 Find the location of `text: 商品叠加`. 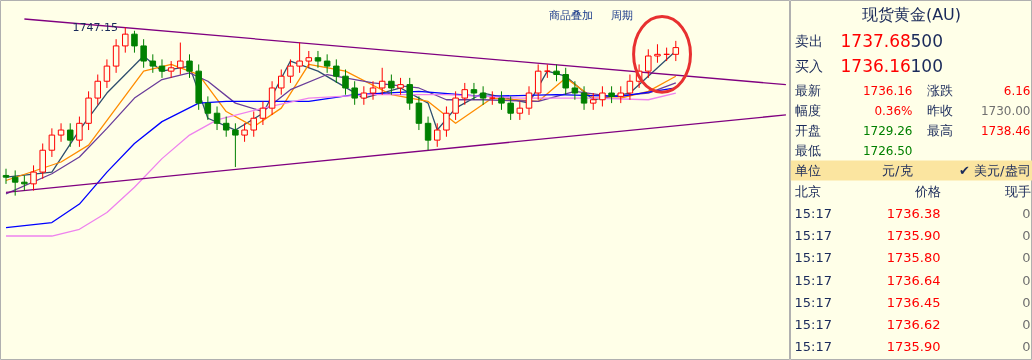

text: 商品叠加 is located at coordinates (570, 15).